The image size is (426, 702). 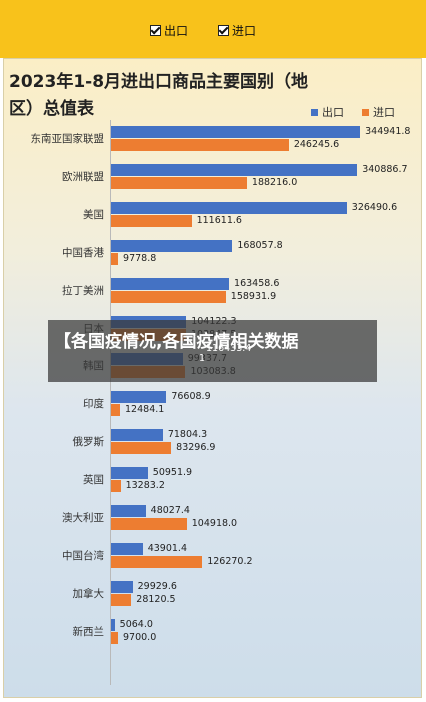 What do you see at coordinates (157, 586) in the screenshot?
I see `export-value-label: 29929.6` at bounding box center [157, 586].